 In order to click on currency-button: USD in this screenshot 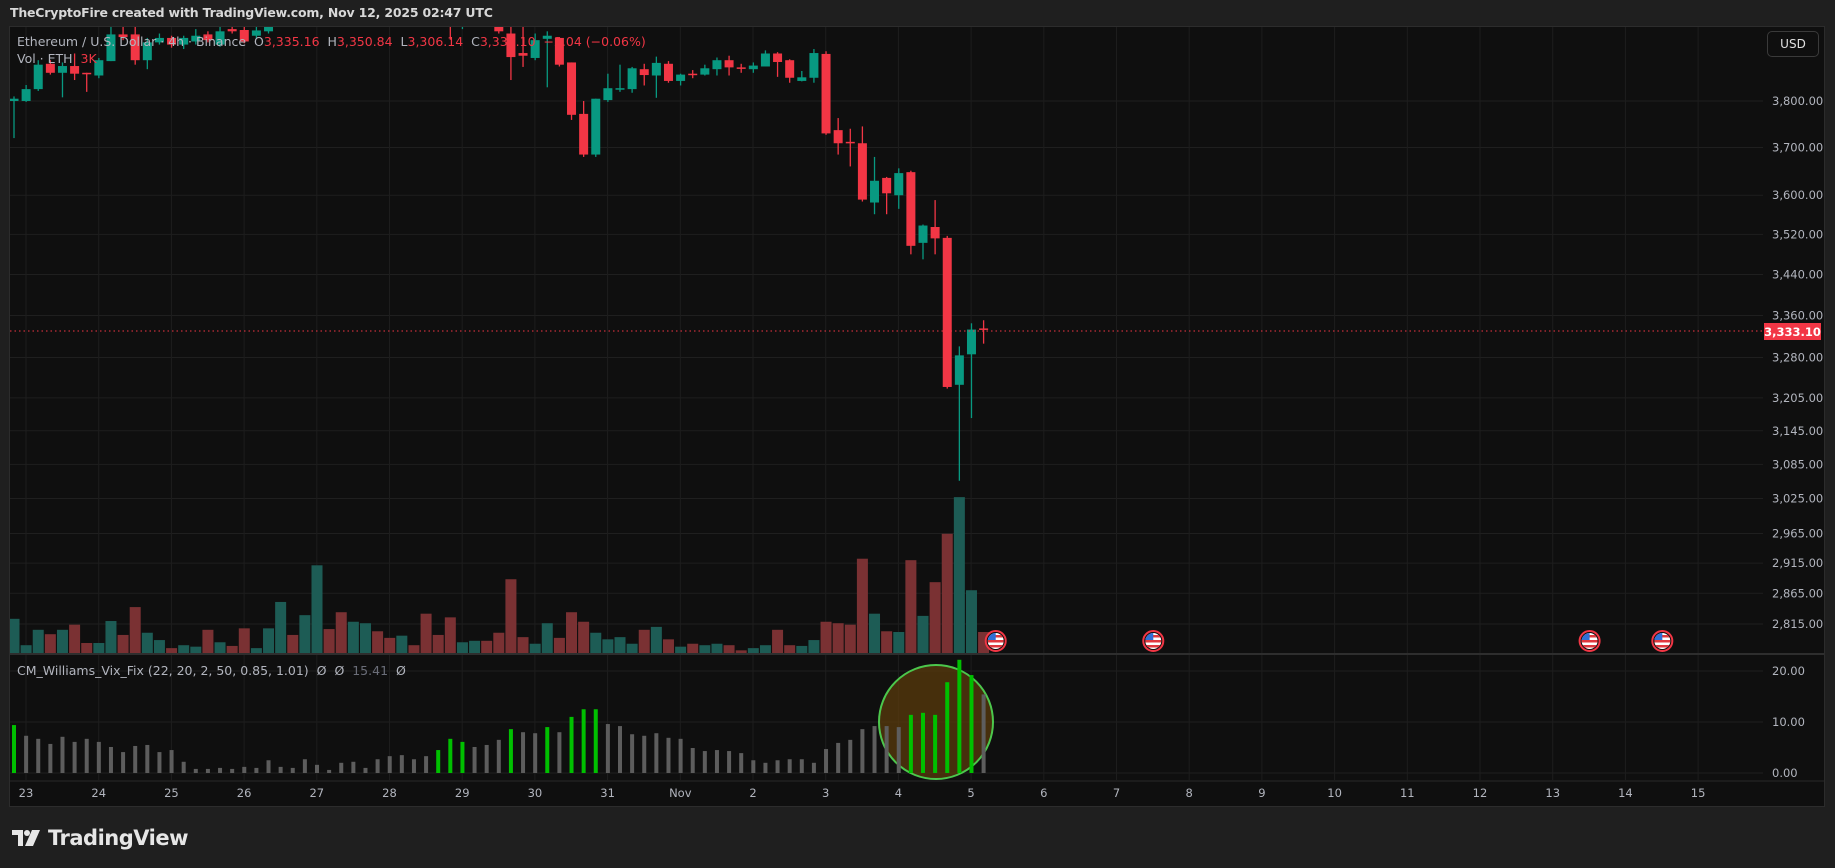, I will do `click(1793, 44)`.